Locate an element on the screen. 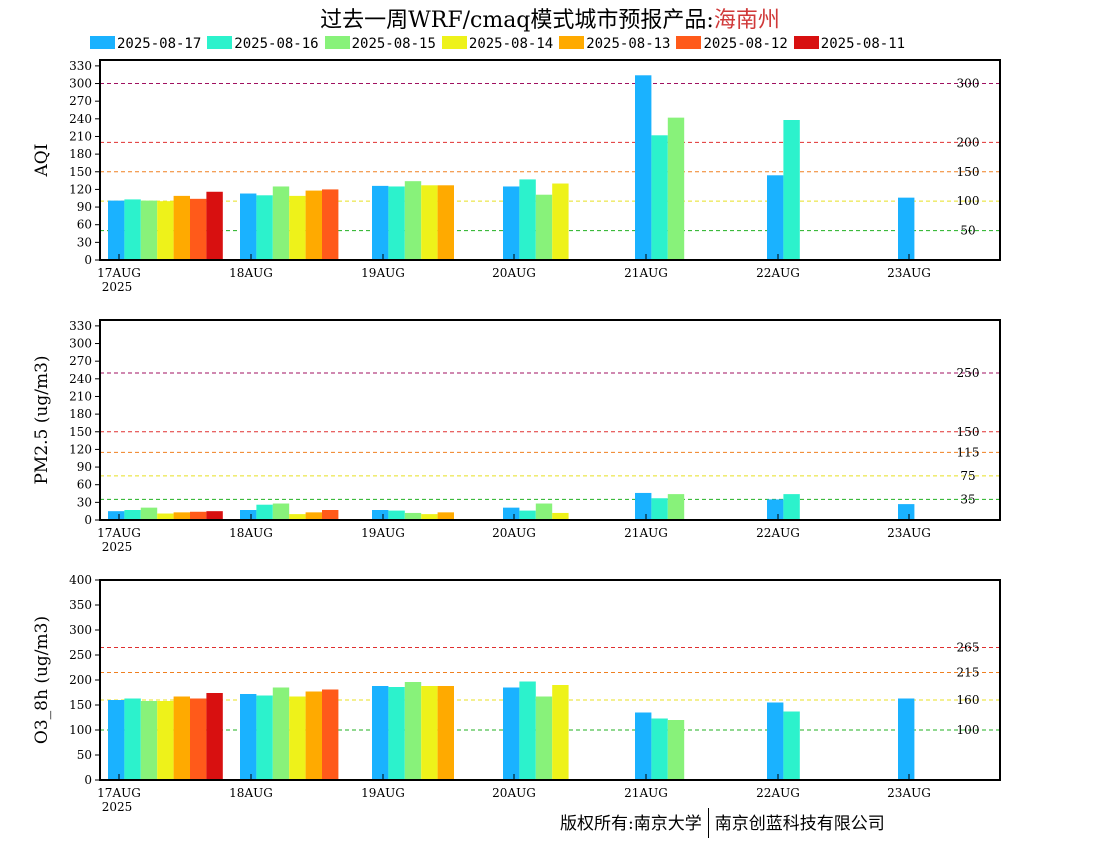 Image resolution: width=1100 pixels, height=850 pixels. copyright-footer: 版权所有:南京大学 南京创蓝科技有限公司 is located at coordinates (722, 823).